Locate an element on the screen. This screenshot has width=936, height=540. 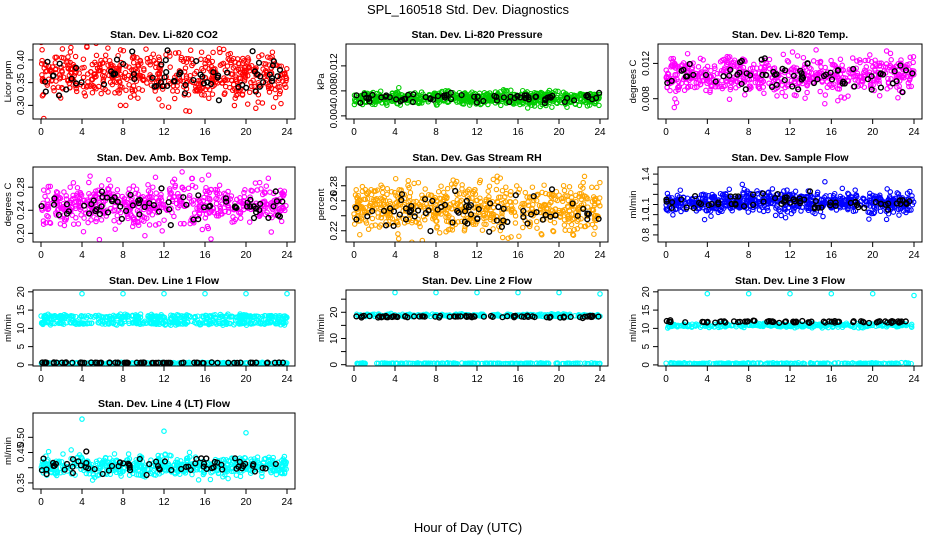
x-tick-label: 8 is located at coordinates (436, 132).